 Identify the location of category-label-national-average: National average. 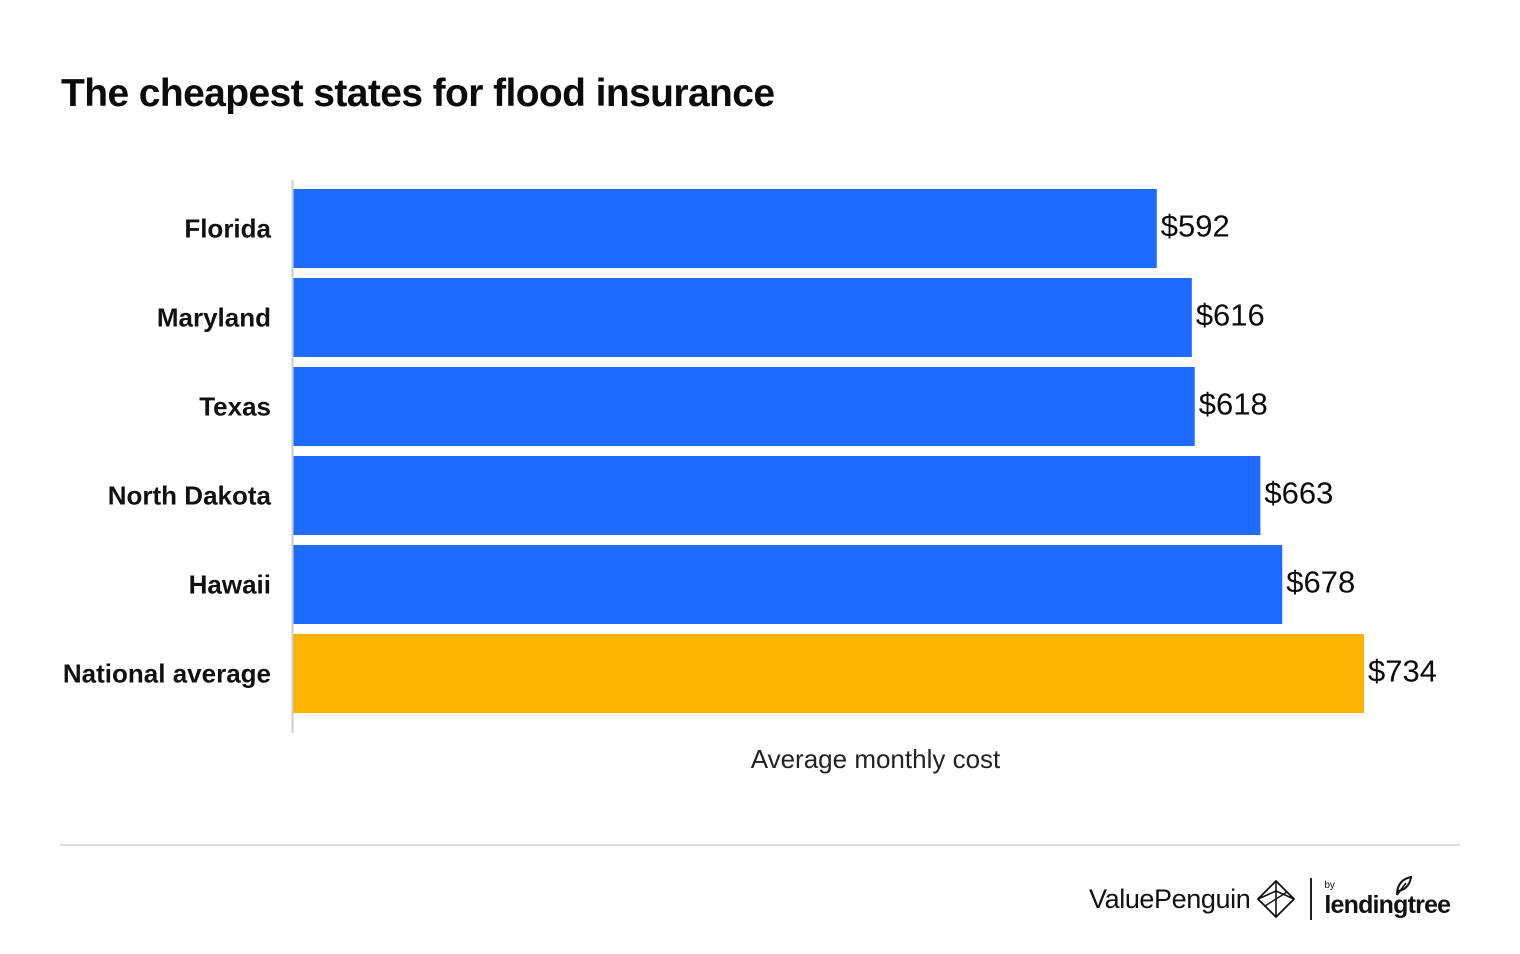
(167, 674).